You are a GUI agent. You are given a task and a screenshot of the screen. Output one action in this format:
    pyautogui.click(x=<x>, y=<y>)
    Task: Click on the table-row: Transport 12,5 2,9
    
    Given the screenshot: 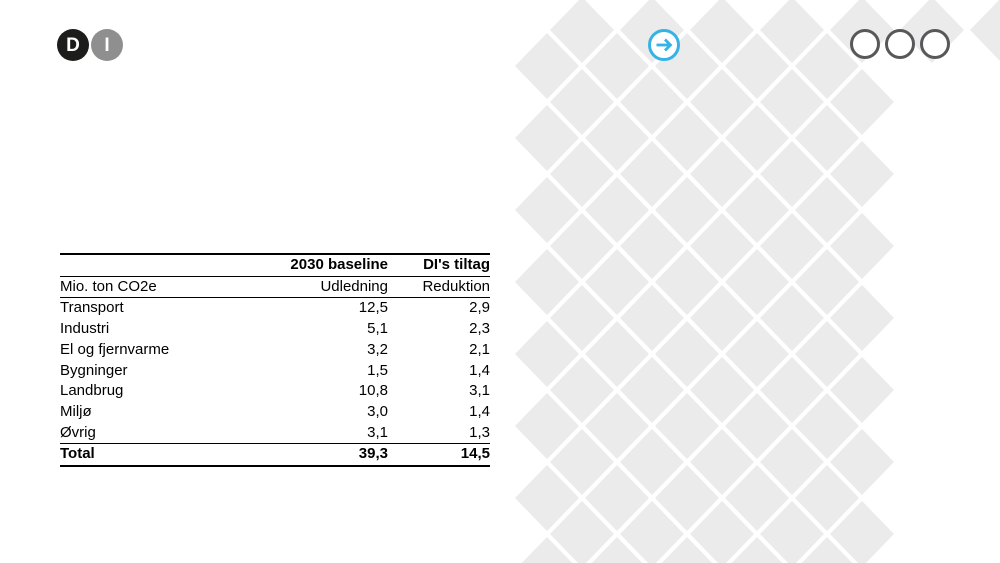 What is the action you would take?
    pyautogui.click(x=275, y=308)
    